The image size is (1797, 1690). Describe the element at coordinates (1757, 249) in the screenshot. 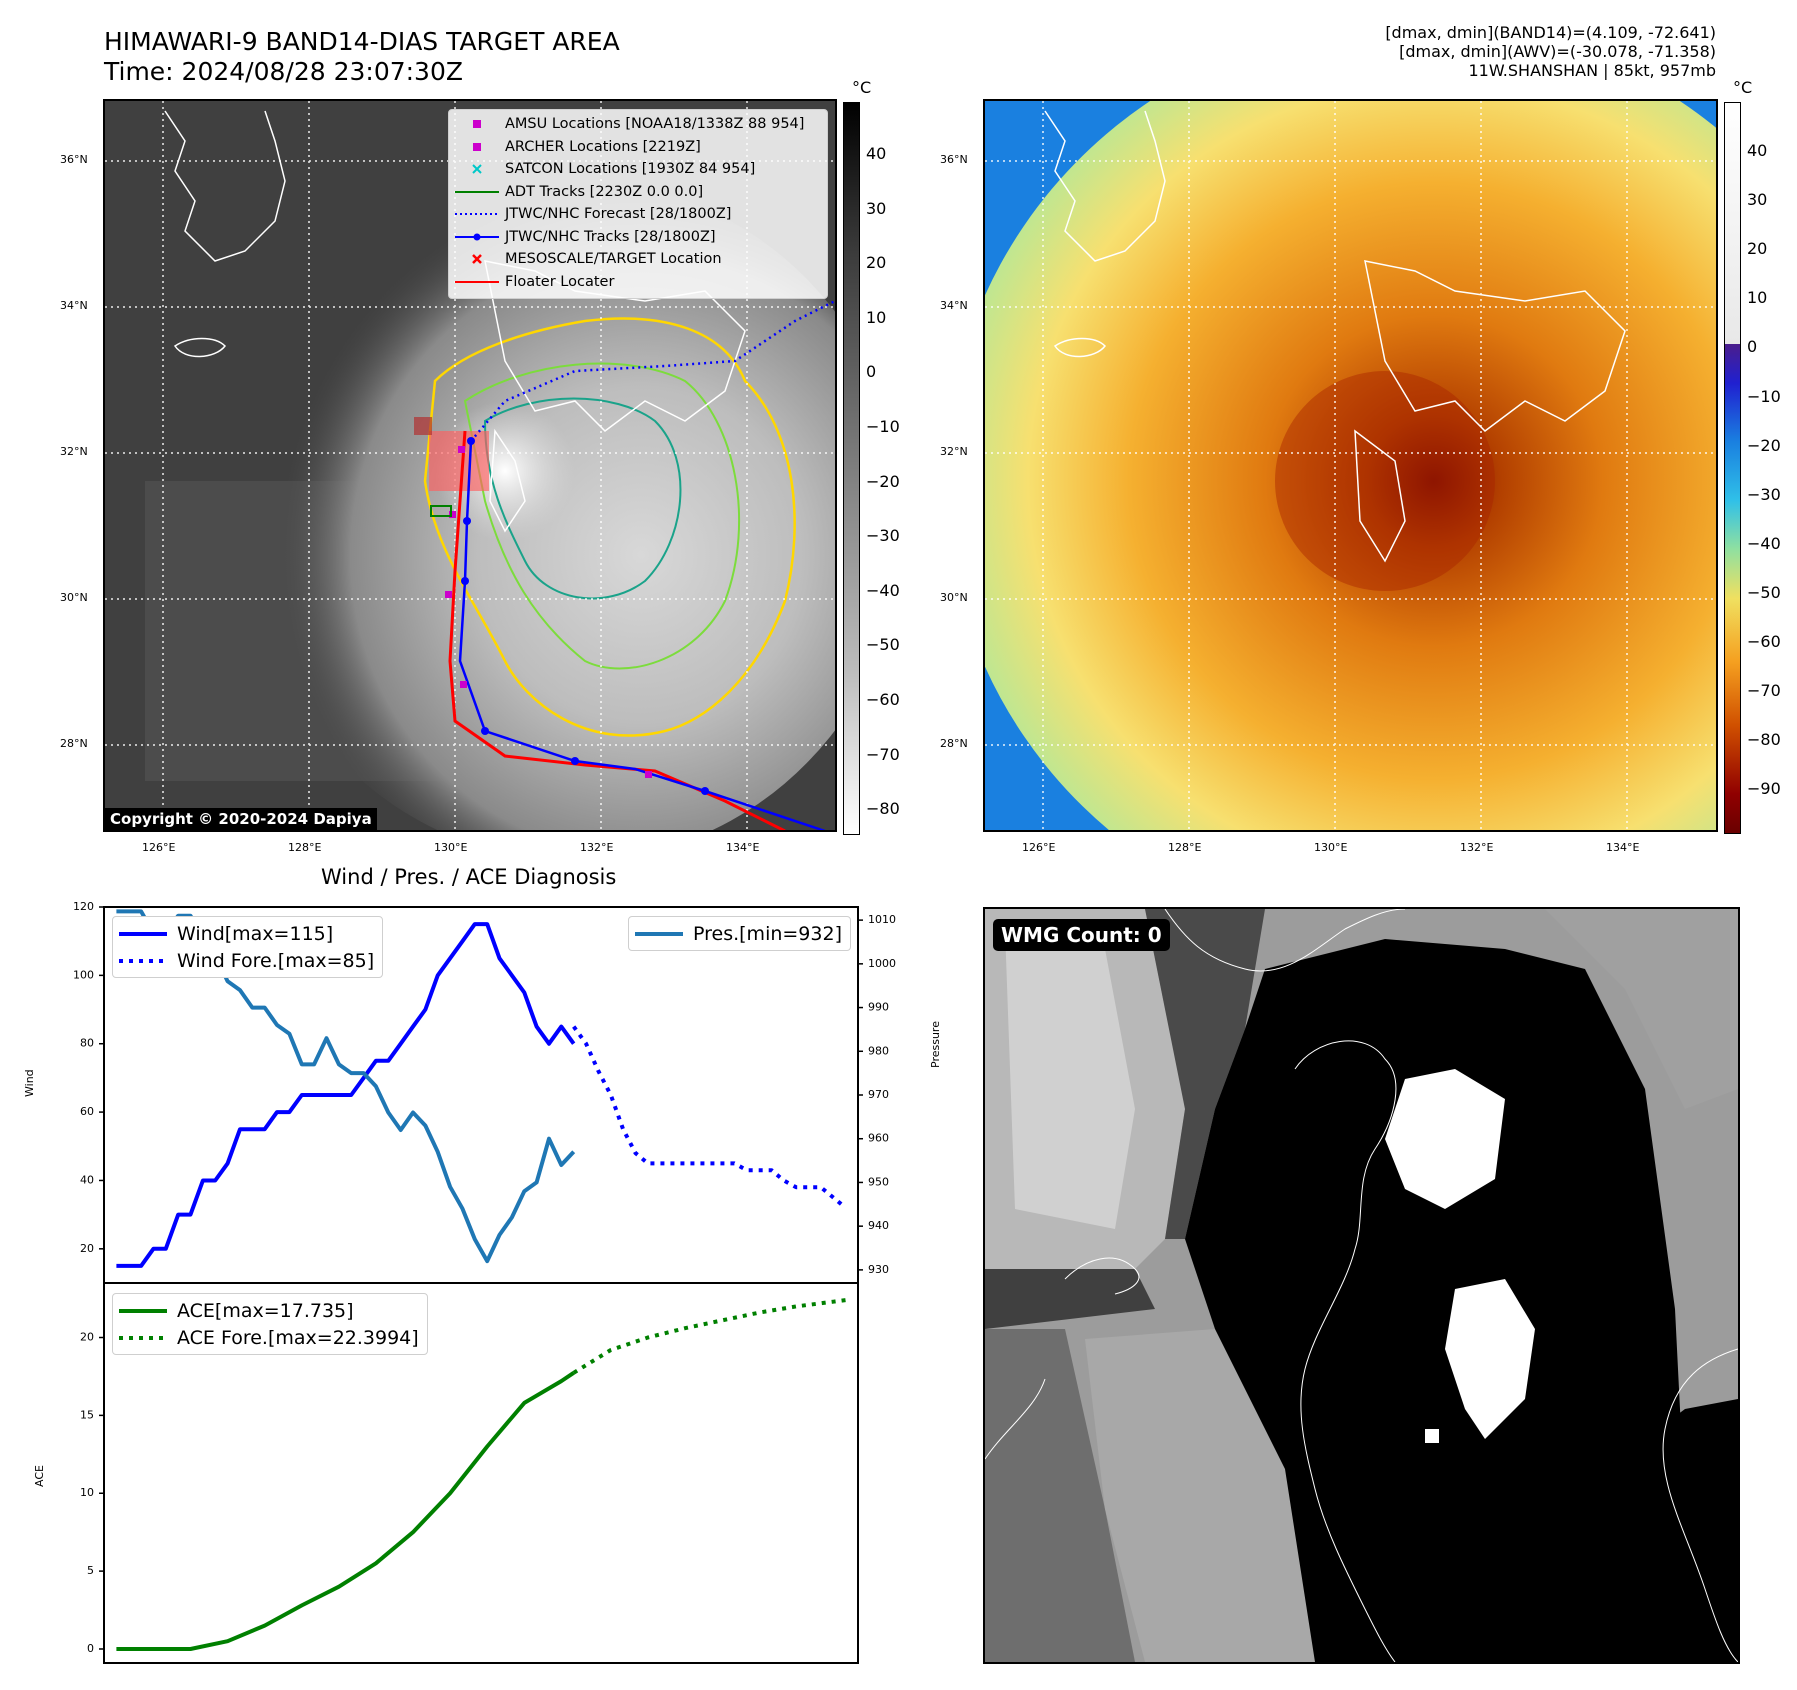

I see `colorbar-right-tick: 20` at that location.